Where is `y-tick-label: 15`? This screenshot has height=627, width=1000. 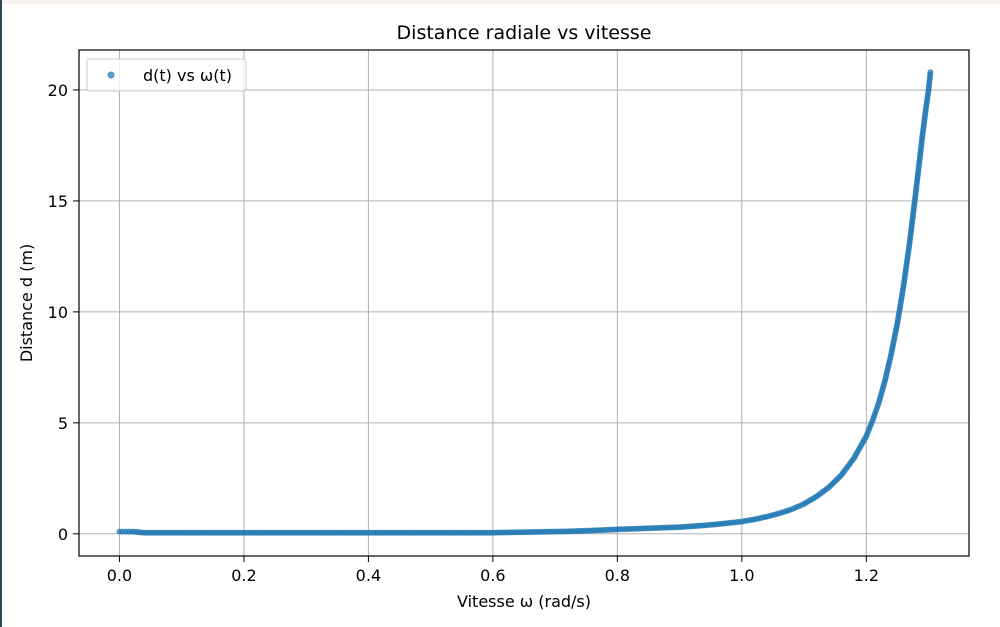 y-tick-label: 15 is located at coordinates (58, 201).